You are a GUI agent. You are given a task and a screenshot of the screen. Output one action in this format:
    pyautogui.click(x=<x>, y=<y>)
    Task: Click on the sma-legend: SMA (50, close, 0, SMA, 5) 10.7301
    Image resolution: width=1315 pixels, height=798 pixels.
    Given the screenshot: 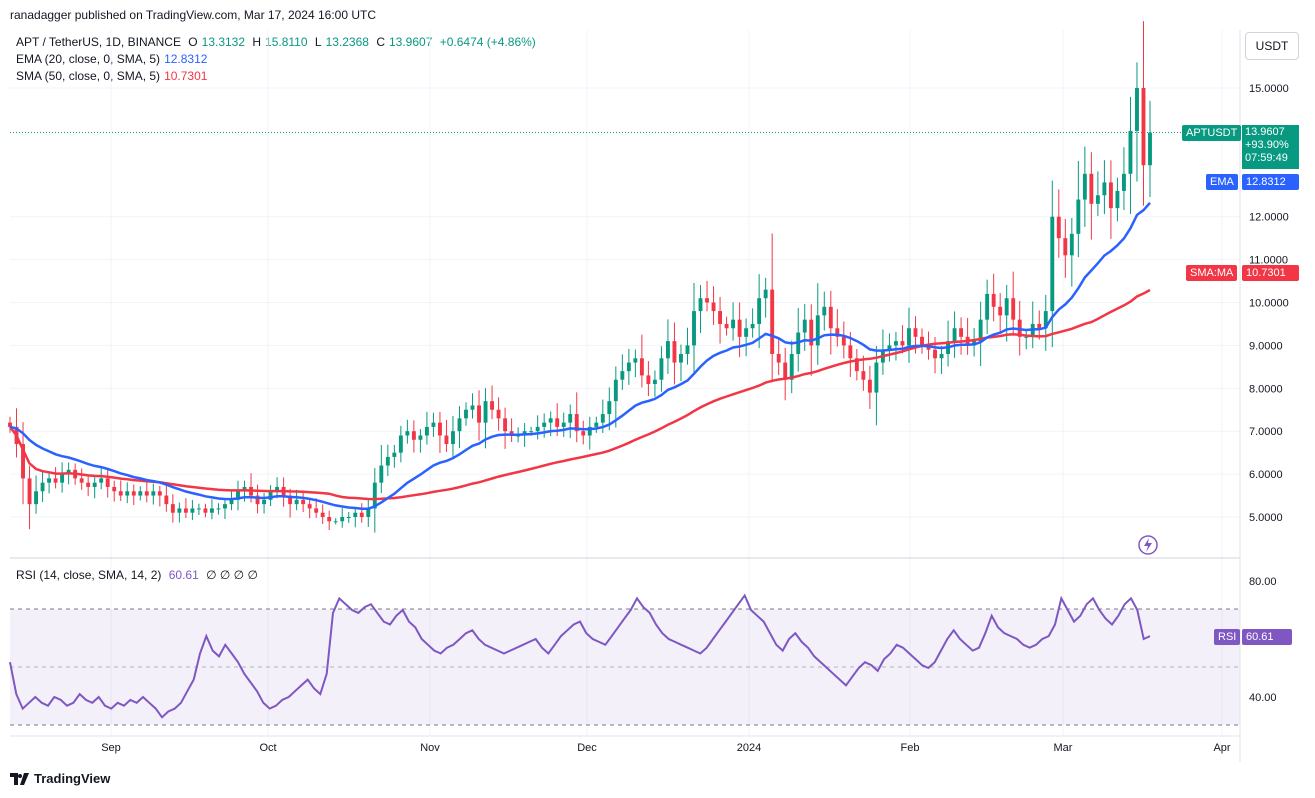 What is the action you would take?
    pyautogui.click(x=113, y=76)
    